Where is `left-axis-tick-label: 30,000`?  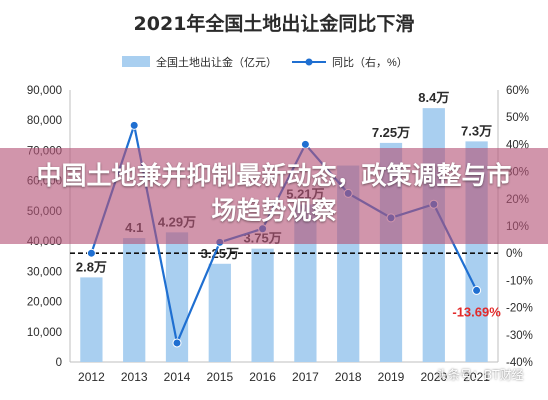 left-axis-tick-label: 30,000 is located at coordinates (44, 272).